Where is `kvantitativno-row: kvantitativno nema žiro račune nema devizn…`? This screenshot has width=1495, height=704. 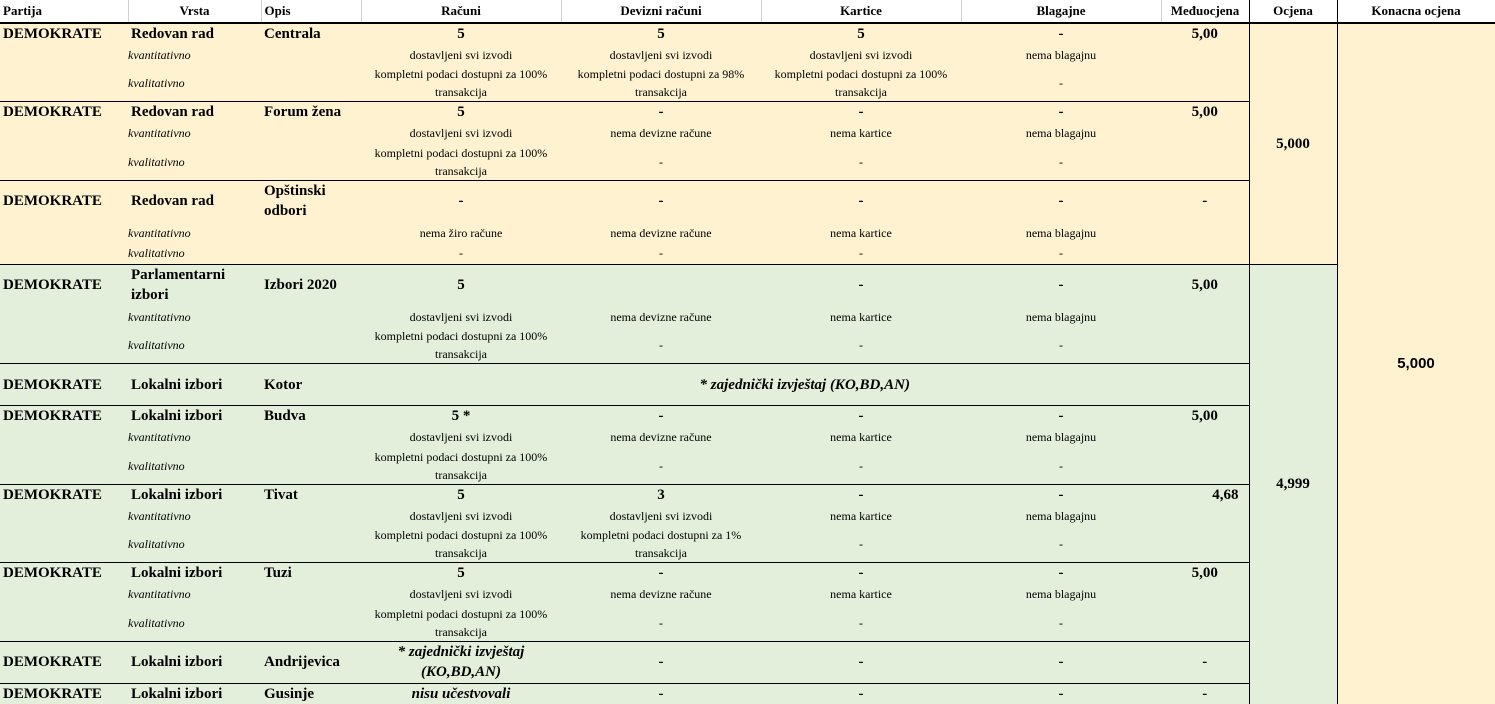 kvantitativno-row: kvantitativno nema žiro račune nema devizn… is located at coordinates (747, 232).